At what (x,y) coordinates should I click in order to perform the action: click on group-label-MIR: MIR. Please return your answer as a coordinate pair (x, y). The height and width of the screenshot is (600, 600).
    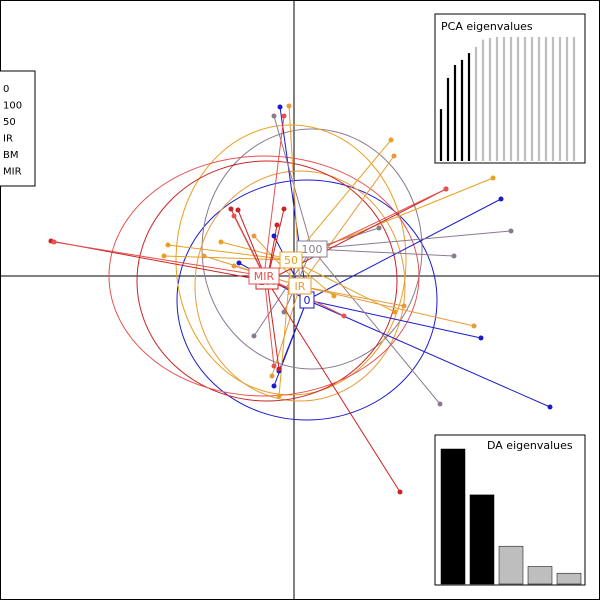
    Looking at the image, I should click on (264, 276).